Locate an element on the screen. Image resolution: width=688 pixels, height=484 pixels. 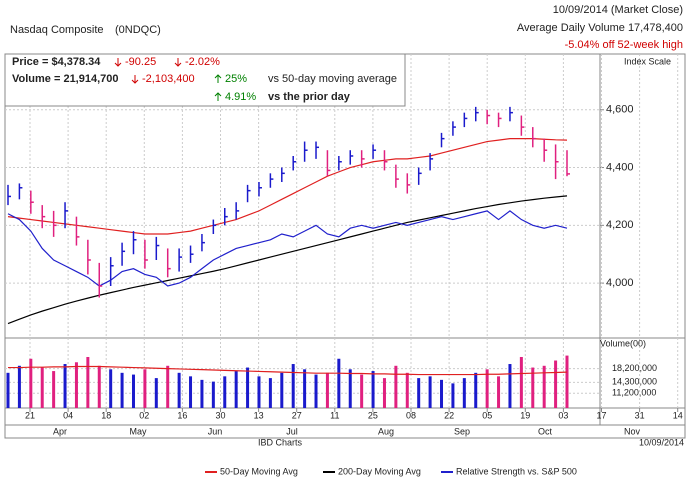
source: IBD Charts is located at coordinates (280, 442).